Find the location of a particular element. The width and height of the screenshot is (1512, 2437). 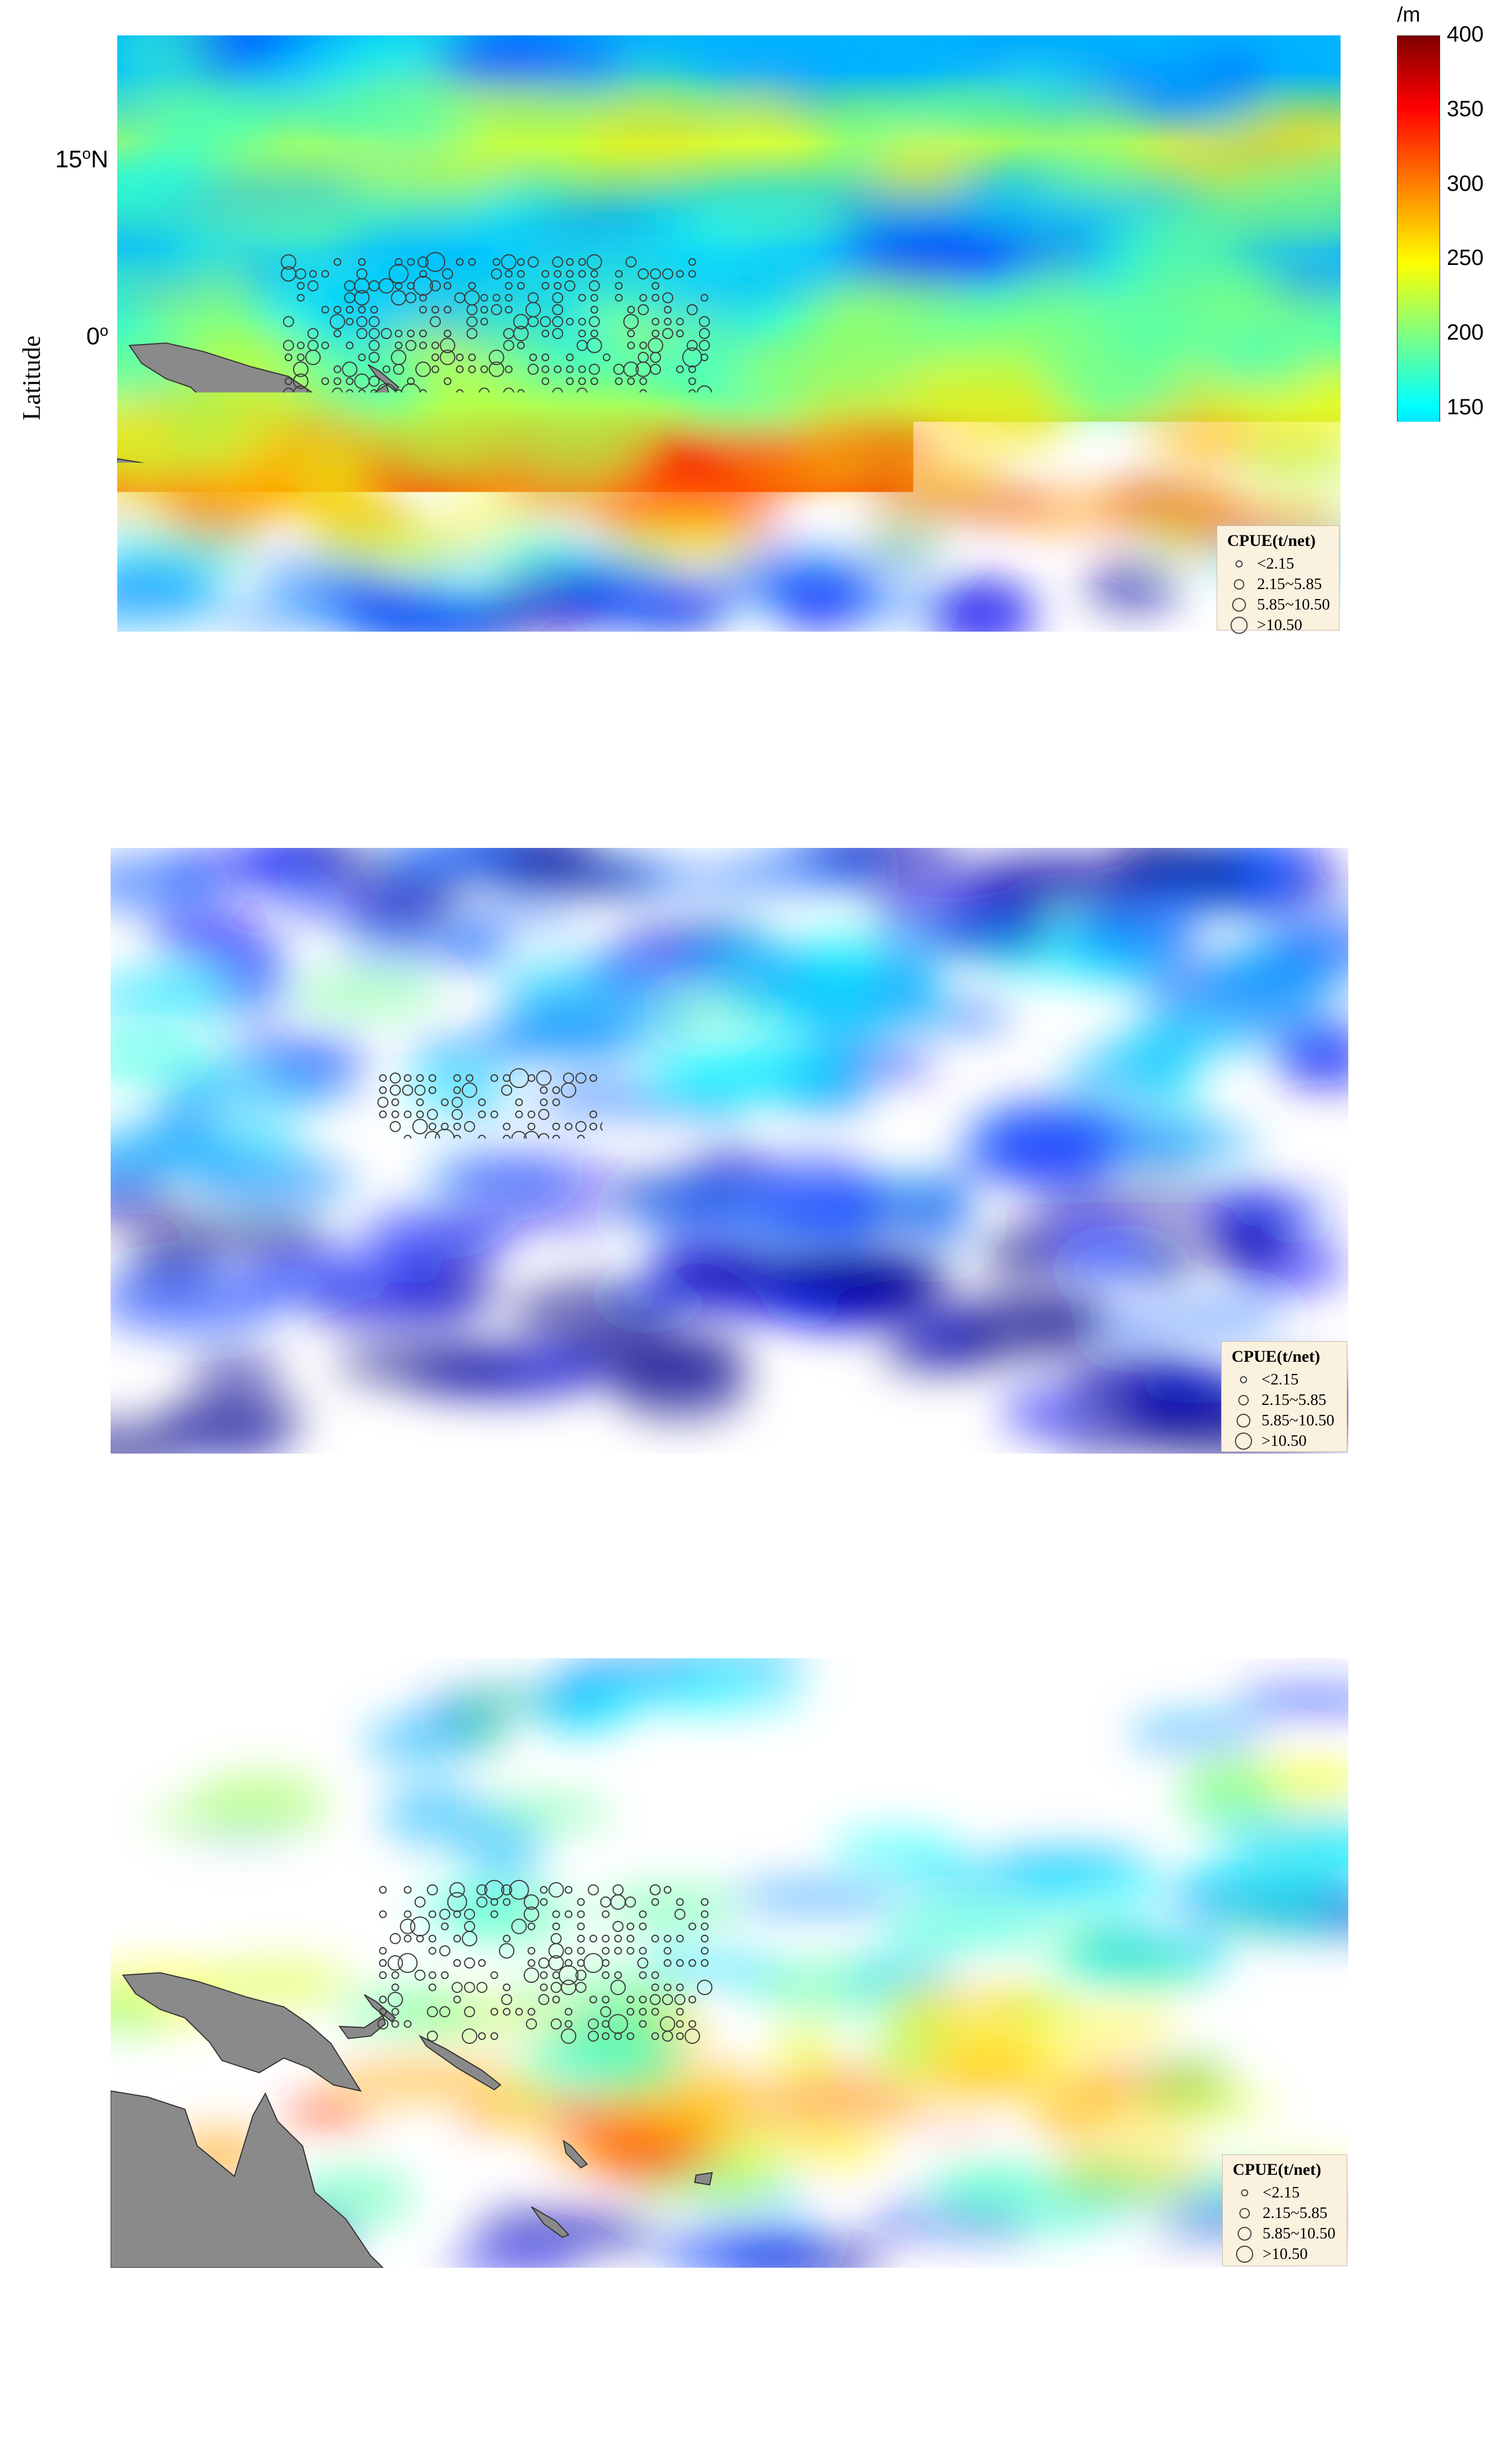

colorbar-tick-label: 0.15 is located at coordinates (1468, 1249).